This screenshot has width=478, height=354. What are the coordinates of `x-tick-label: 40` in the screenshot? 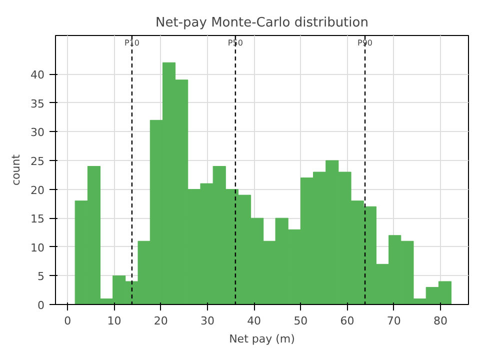 It's located at (254, 321).